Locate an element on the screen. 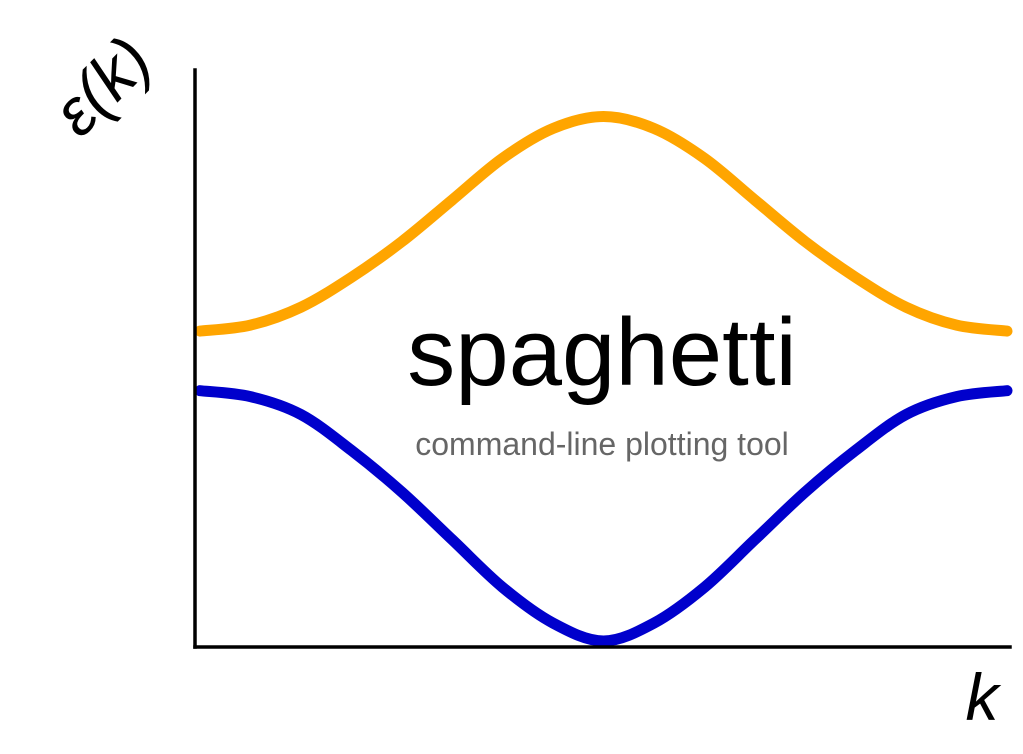 The width and height of the screenshot is (1023, 754). y-axis-label: ε(k) is located at coordinates (101, 85).